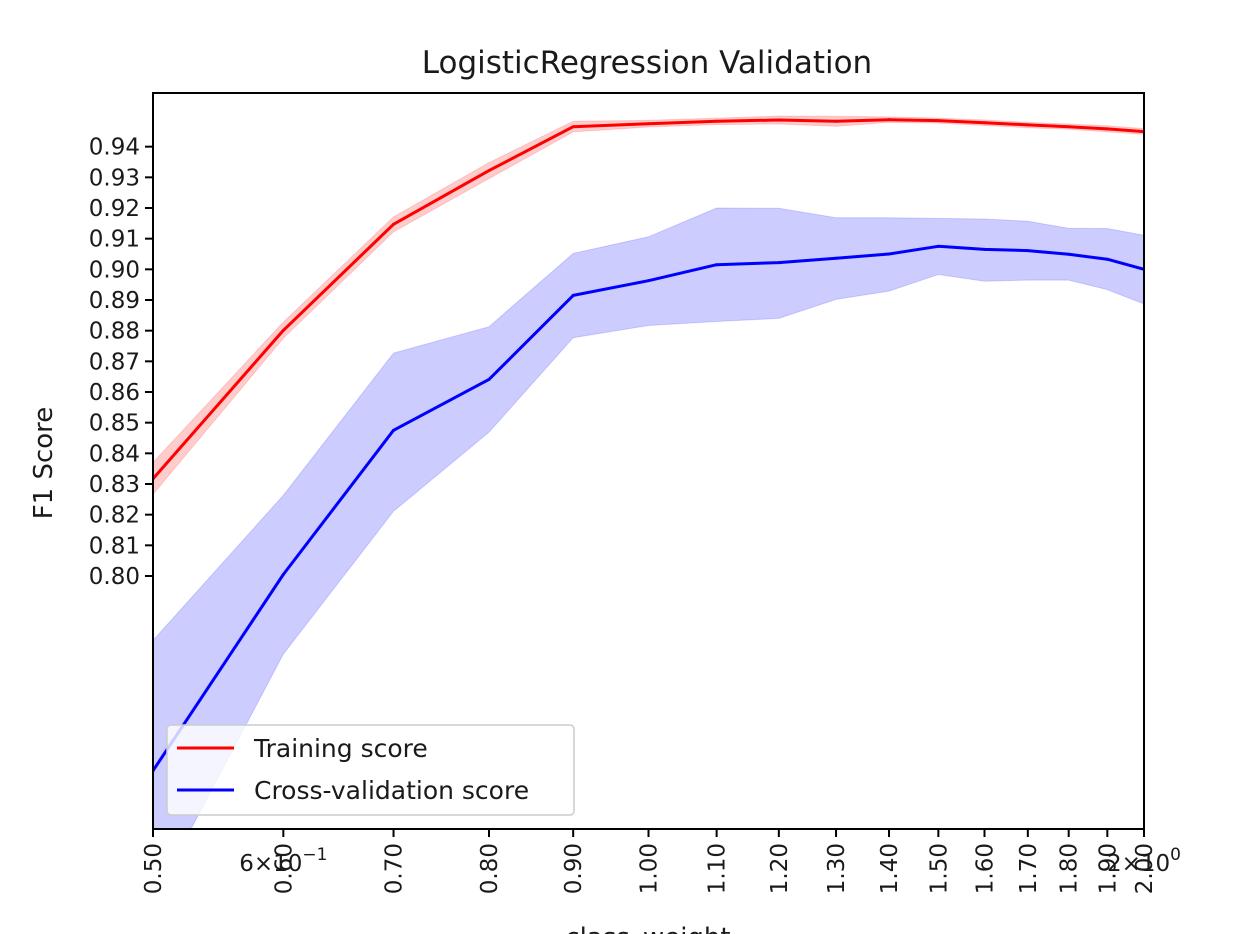 Image resolution: width=1242 pixels, height=934 pixels. What do you see at coordinates (114, 332) in the screenshot?
I see `y-tick-label: 0.88` at bounding box center [114, 332].